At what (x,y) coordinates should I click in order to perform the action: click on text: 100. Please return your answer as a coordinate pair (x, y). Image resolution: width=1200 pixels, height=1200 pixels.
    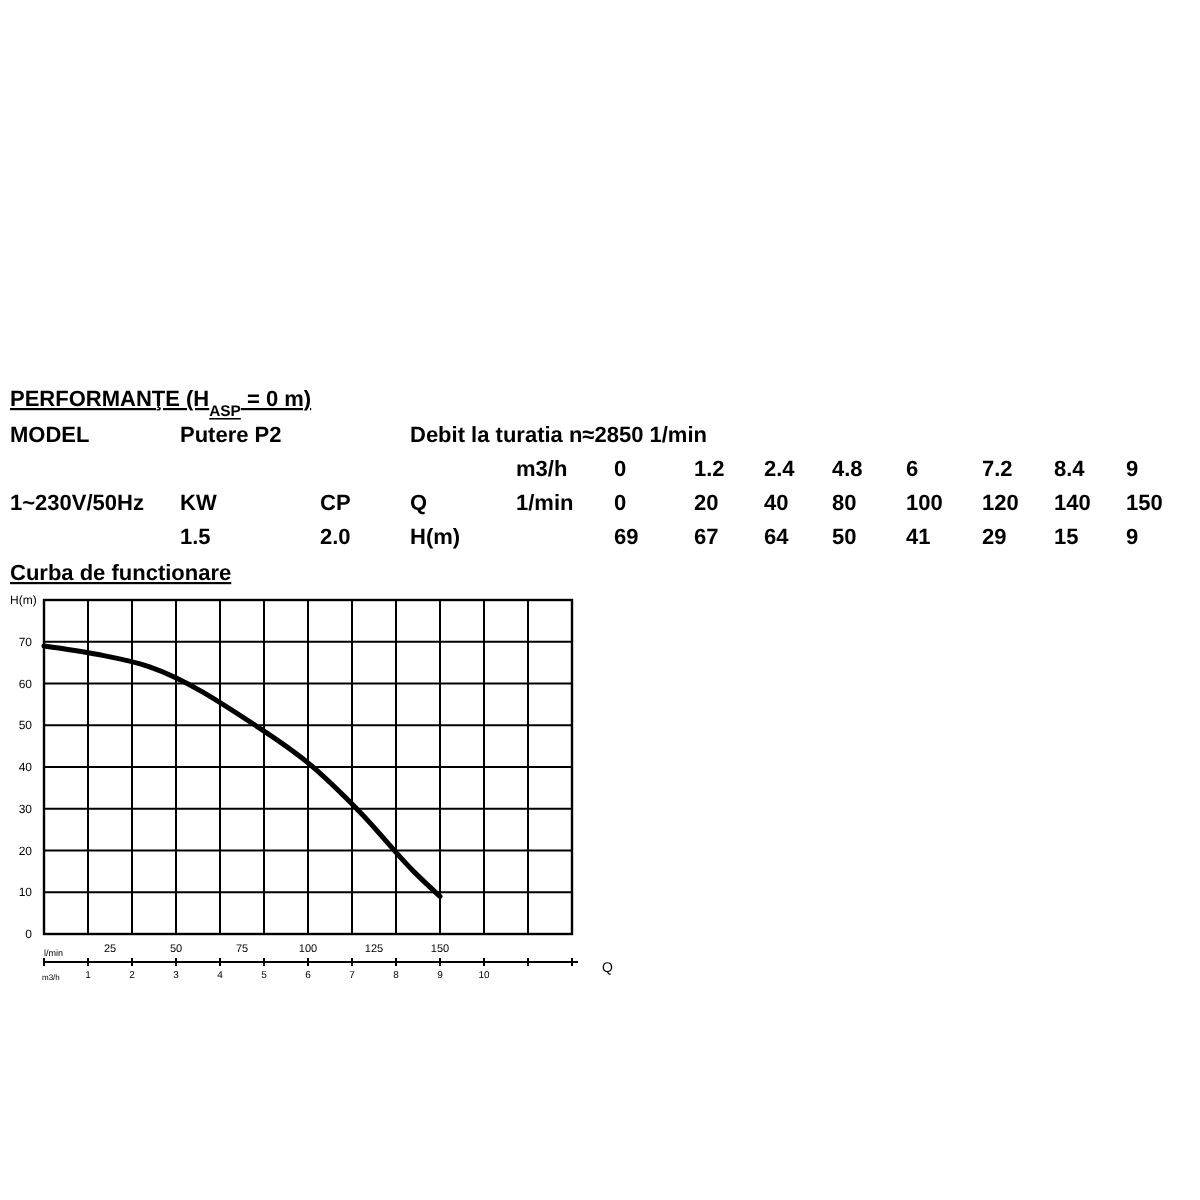
    Looking at the image, I should click on (924, 504).